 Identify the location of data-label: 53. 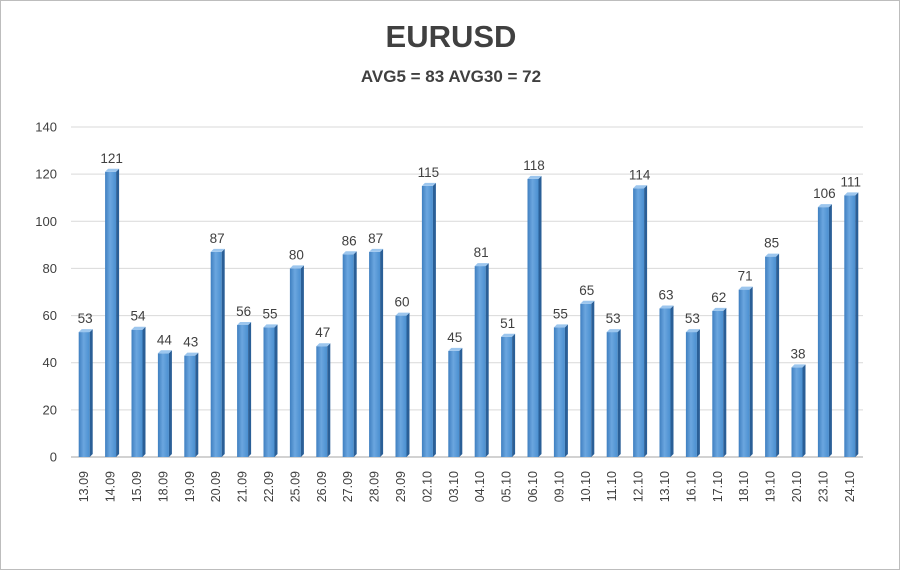
(85, 318).